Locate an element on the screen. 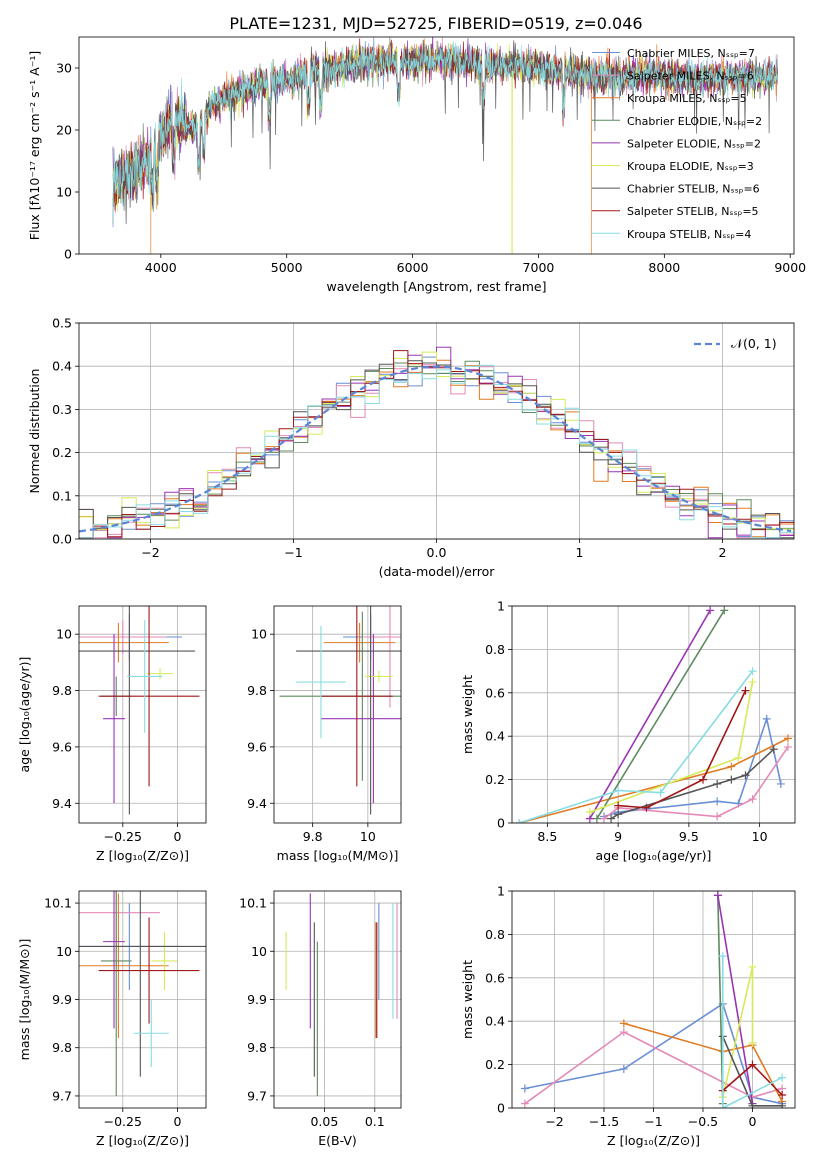 This screenshot has height=1170, width=819. y-tick-label: 30 is located at coordinates (64, 68).